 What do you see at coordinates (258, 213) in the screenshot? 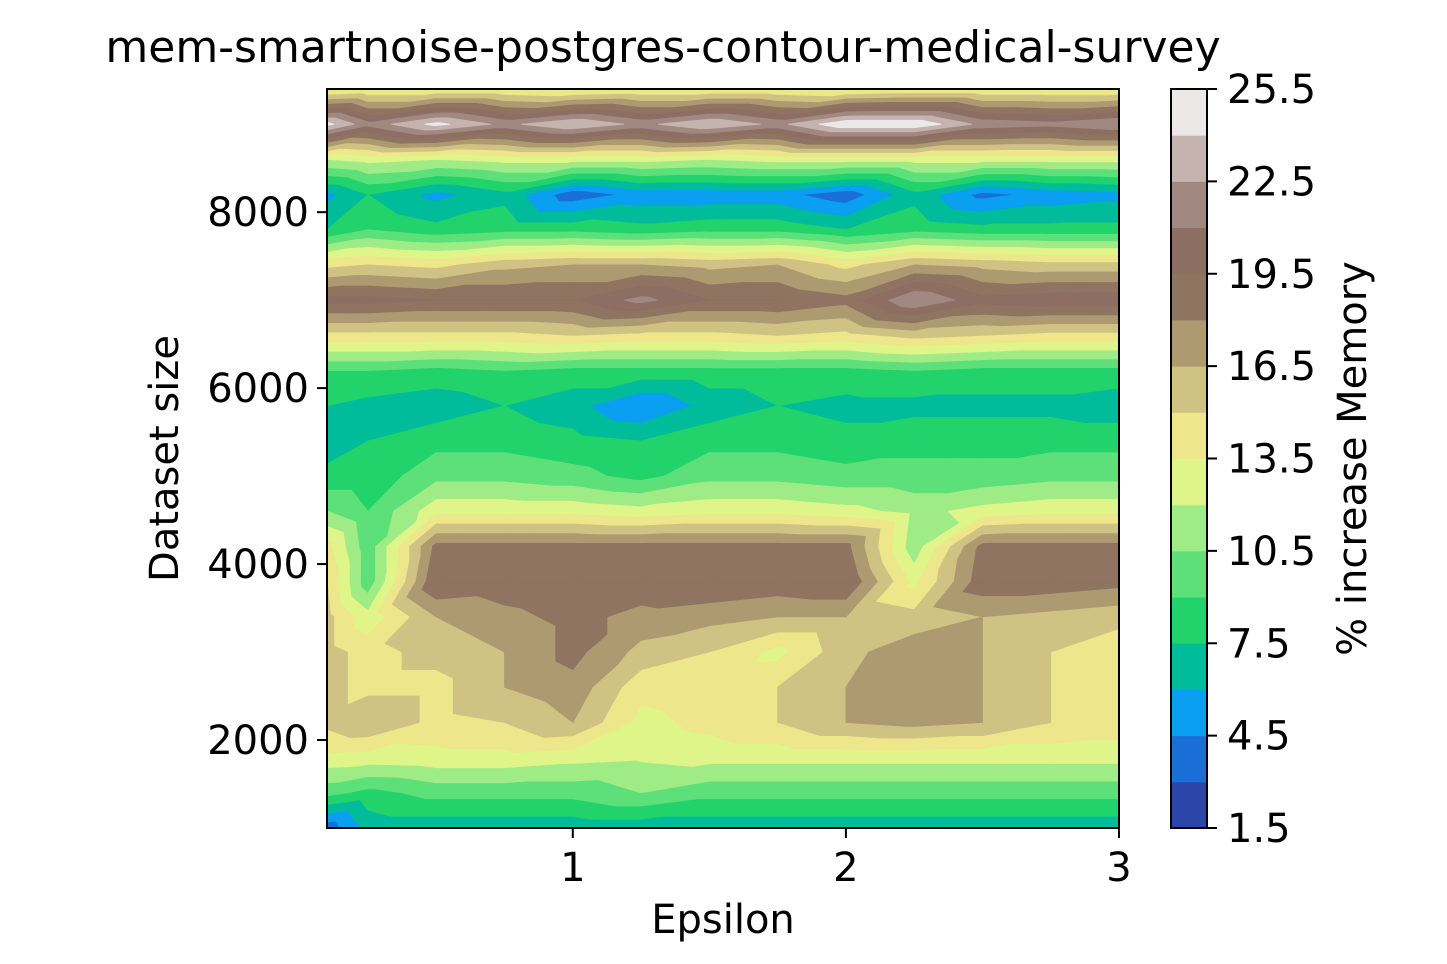
I see `y-tick-label: 8000` at bounding box center [258, 213].